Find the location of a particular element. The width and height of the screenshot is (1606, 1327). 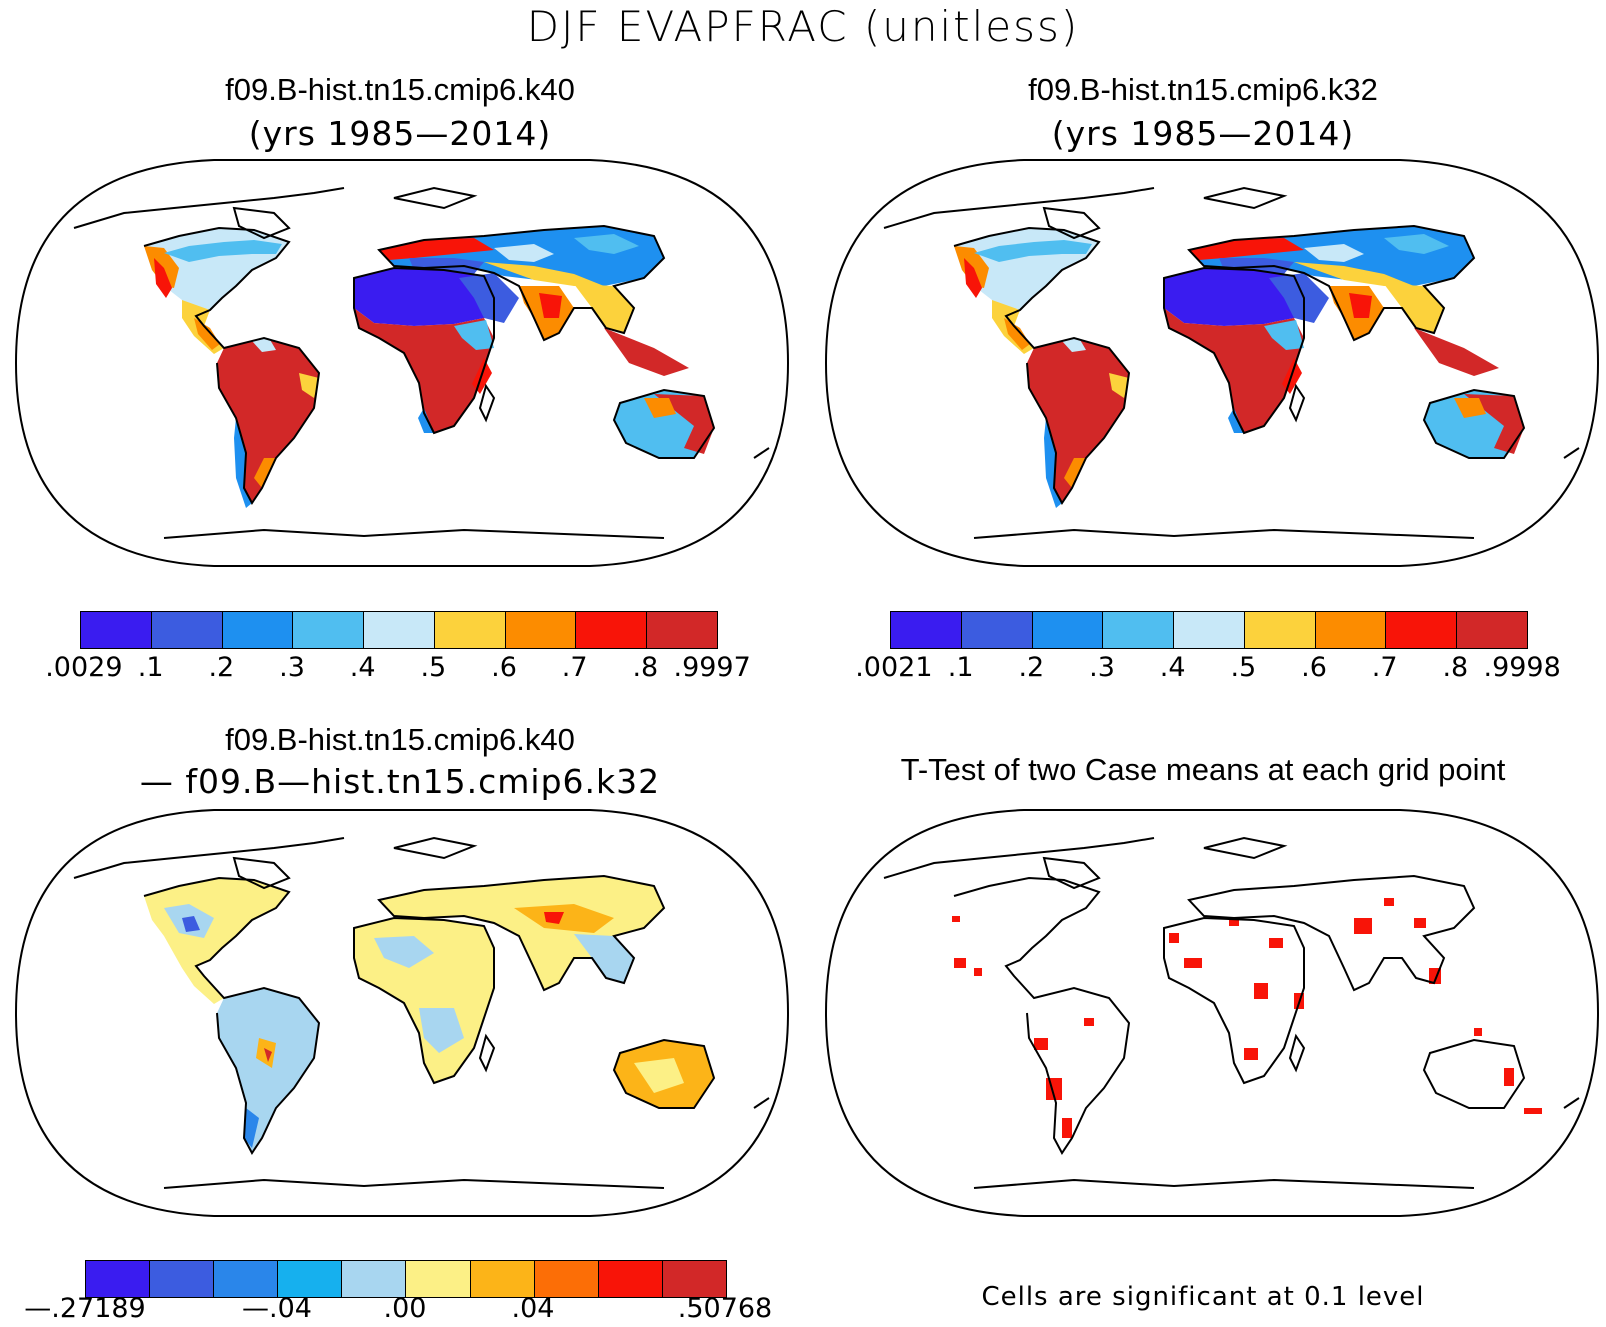

panel-tl-colorbar is located at coordinates (399, 630).